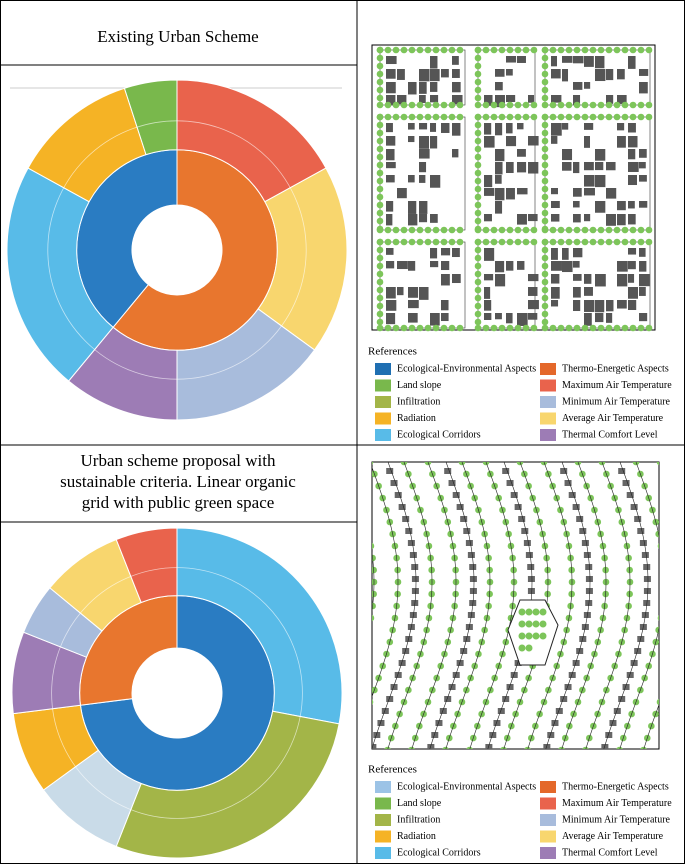 This screenshot has width=685, height=864. Describe the element at coordinates (392, 770) in the screenshot. I see `legend-title: References` at that location.